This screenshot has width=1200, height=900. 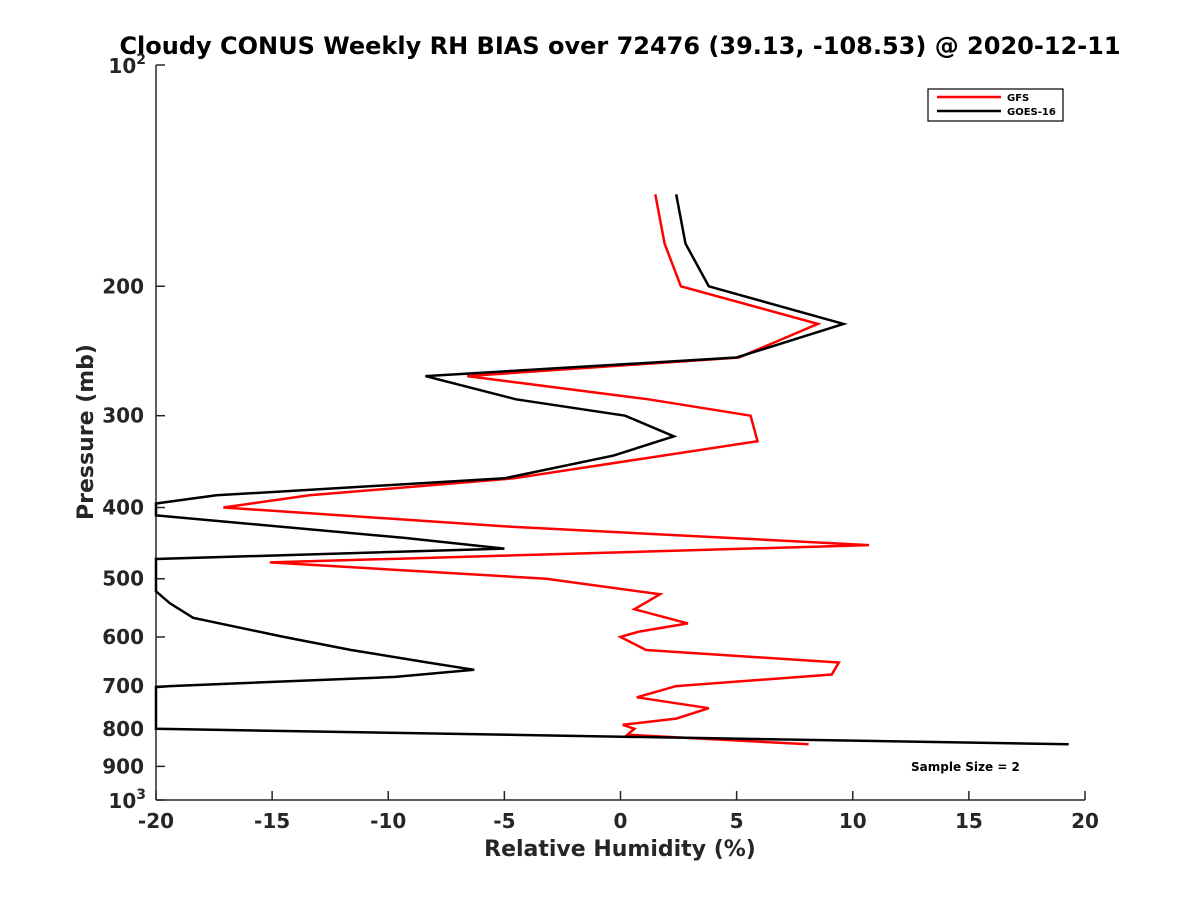 What do you see at coordinates (123, 416) in the screenshot?
I see `y-tick-label: 300` at bounding box center [123, 416].